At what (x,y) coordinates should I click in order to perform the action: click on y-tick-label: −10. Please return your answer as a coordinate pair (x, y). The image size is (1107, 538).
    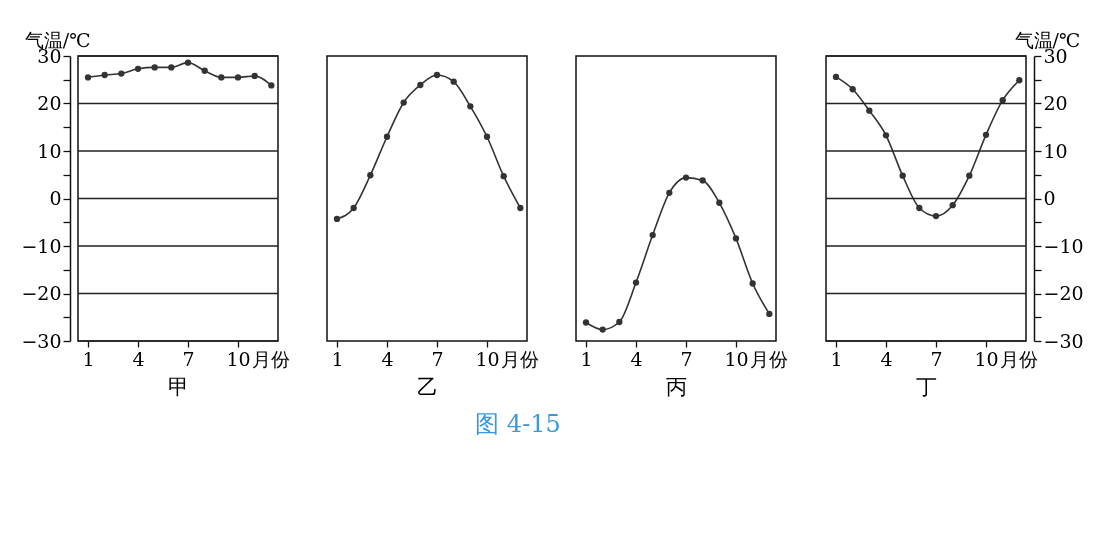
    Looking at the image, I should click on (41, 245).